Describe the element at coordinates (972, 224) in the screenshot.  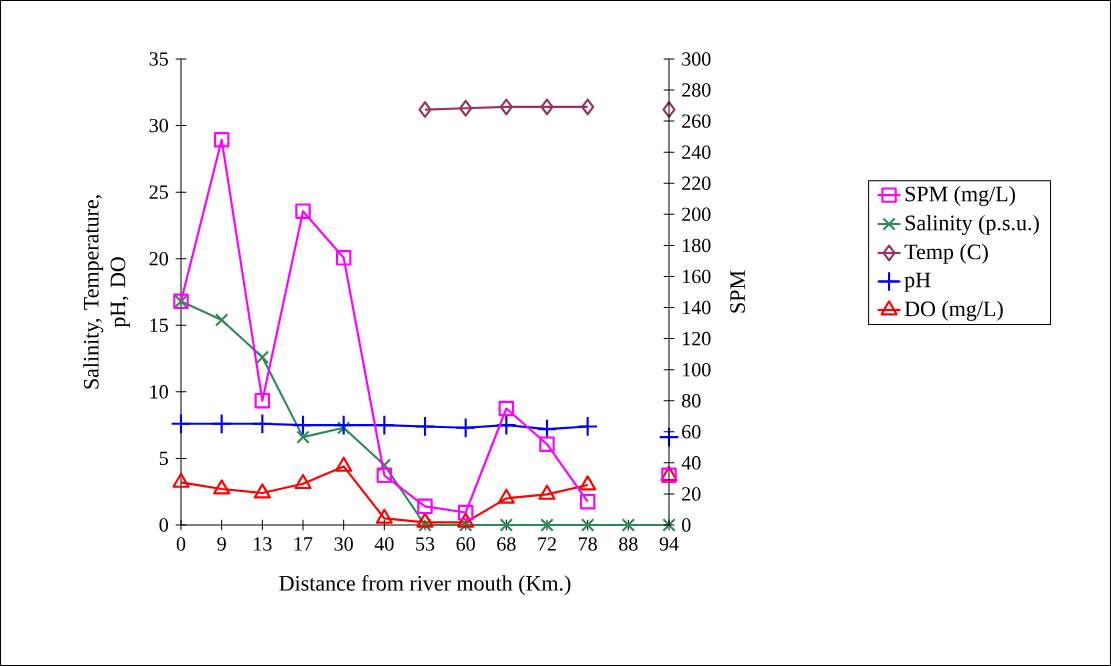
I see `legend-label: Salinity (p.s.u.)` at that location.